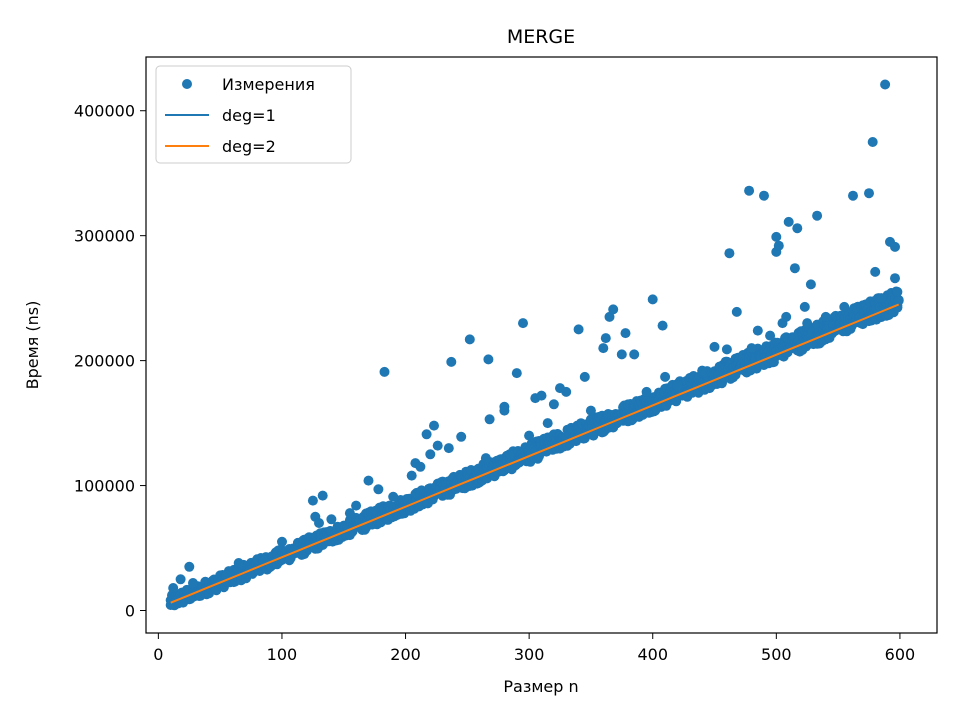 The image size is (960, 720). Describe the element at coordinates (541, 37) in the screenshot. I see `chart-title: MERGE` at that location.